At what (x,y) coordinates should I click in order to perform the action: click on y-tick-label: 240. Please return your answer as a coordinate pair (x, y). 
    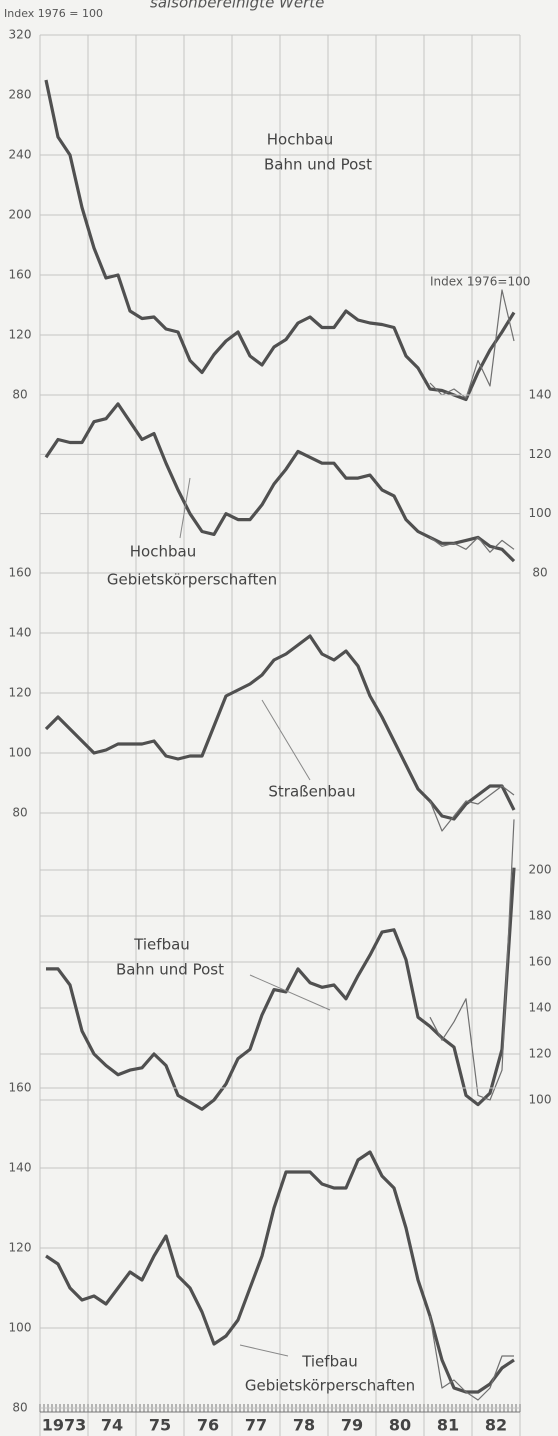
    Looking at the image, I should click on (20, 155).